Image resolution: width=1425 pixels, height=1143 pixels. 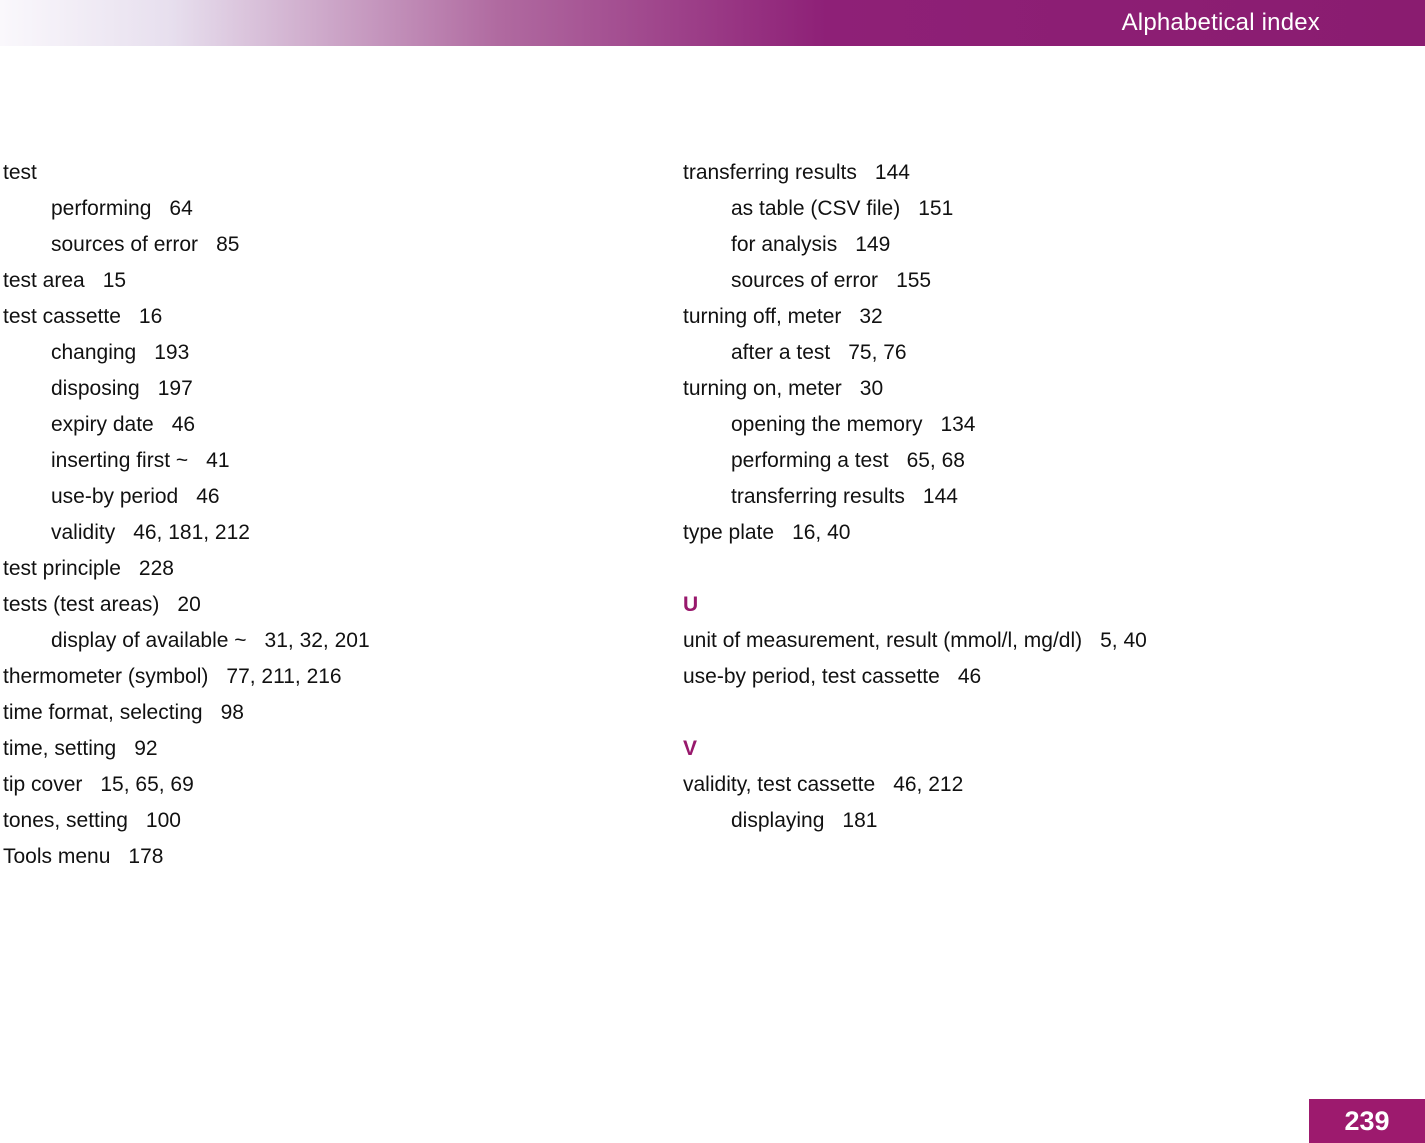 What do you see at coordinates (101, 208) in the screenshot?
I see `entry-term: performing` at bounding box center [101, 208].